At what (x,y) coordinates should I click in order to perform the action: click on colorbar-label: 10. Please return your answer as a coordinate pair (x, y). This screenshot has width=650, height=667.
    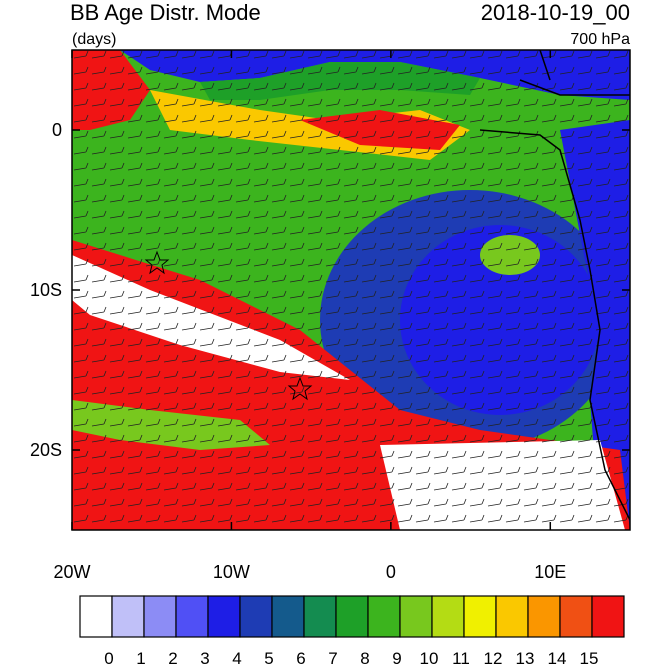
    Looking at the image, I should click on (429, 658).